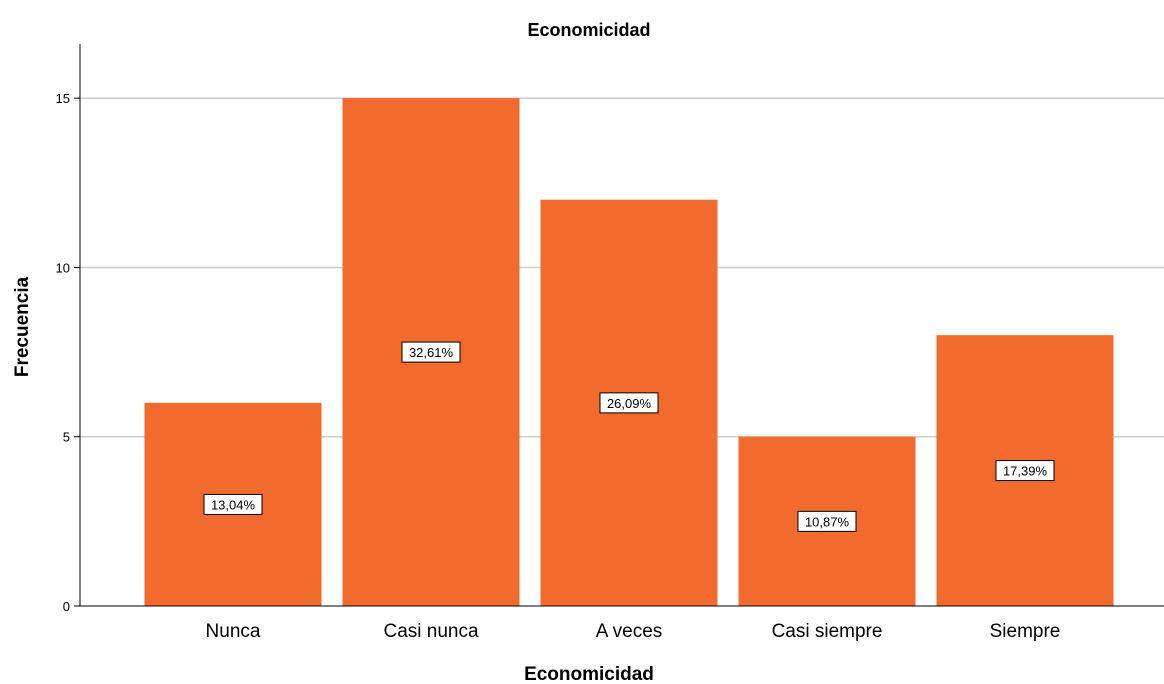 The image size is (1164, 684). Describe the element at coordinates (827, 631) in the screenshot. I see `x-tick-label: Casi siempre` at that location.